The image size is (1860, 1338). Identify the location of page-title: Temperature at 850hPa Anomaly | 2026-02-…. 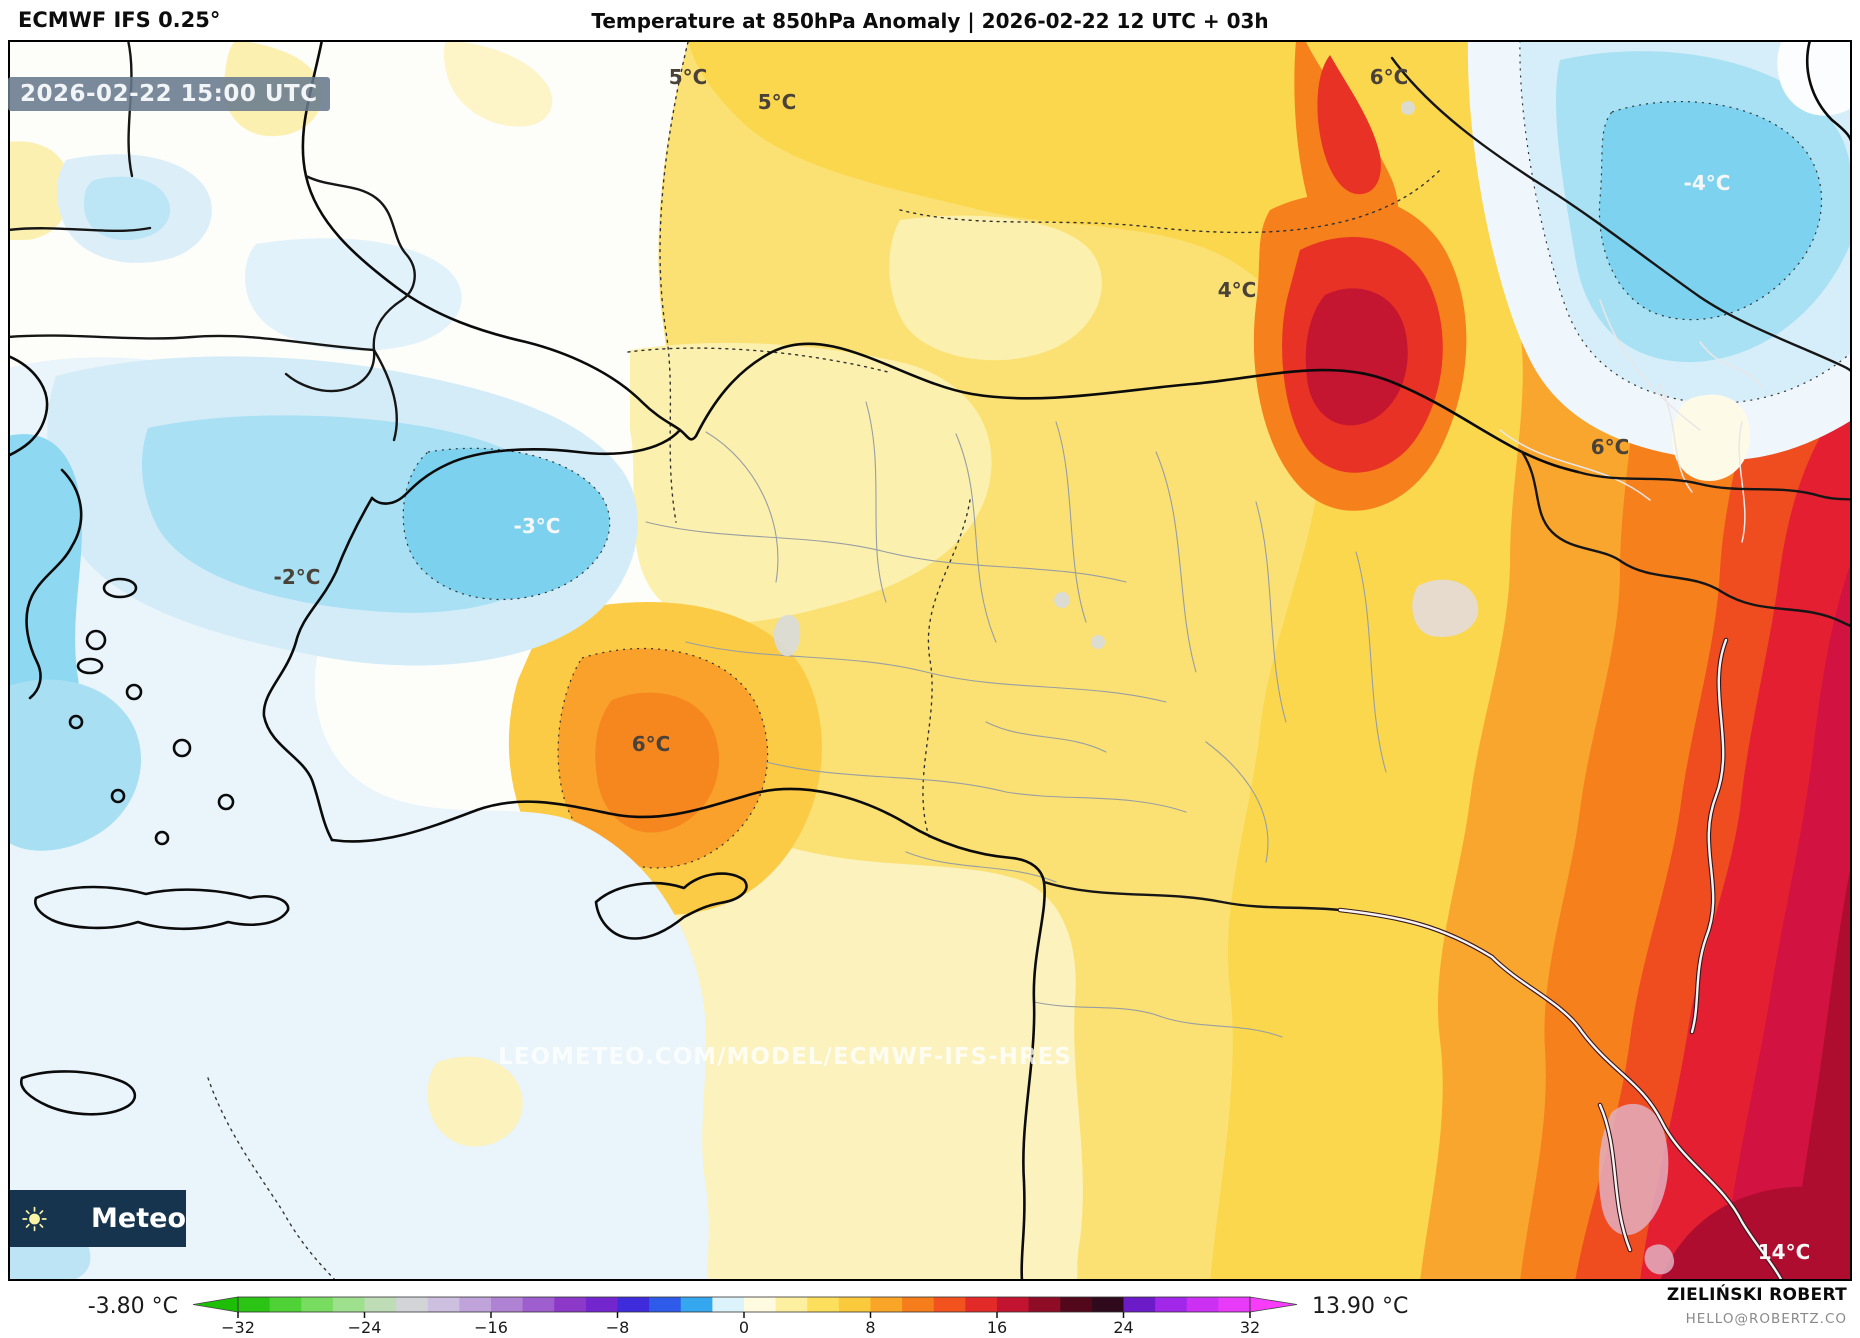
(930, 21).